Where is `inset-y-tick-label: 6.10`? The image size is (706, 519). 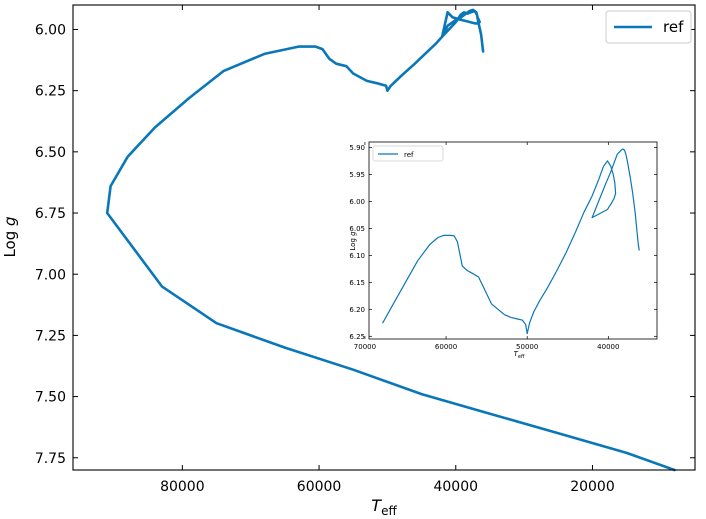 inset-y-tick-label: 6.10 is located at coordinates (357, 256).